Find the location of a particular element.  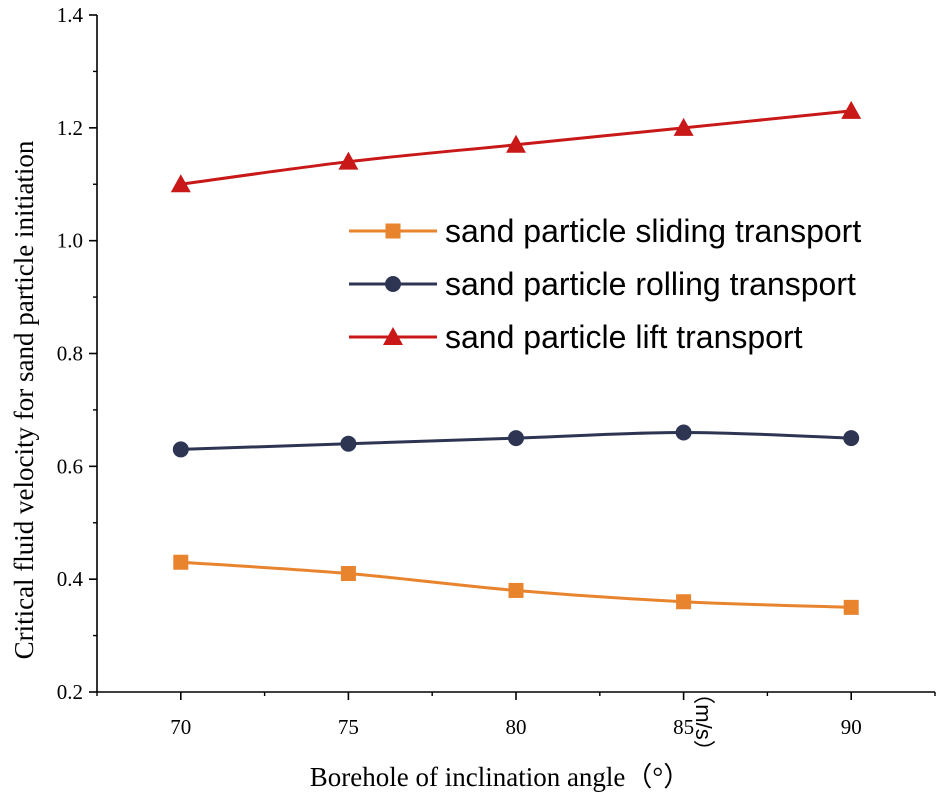

series-circle is located at coordinates (516, 441).